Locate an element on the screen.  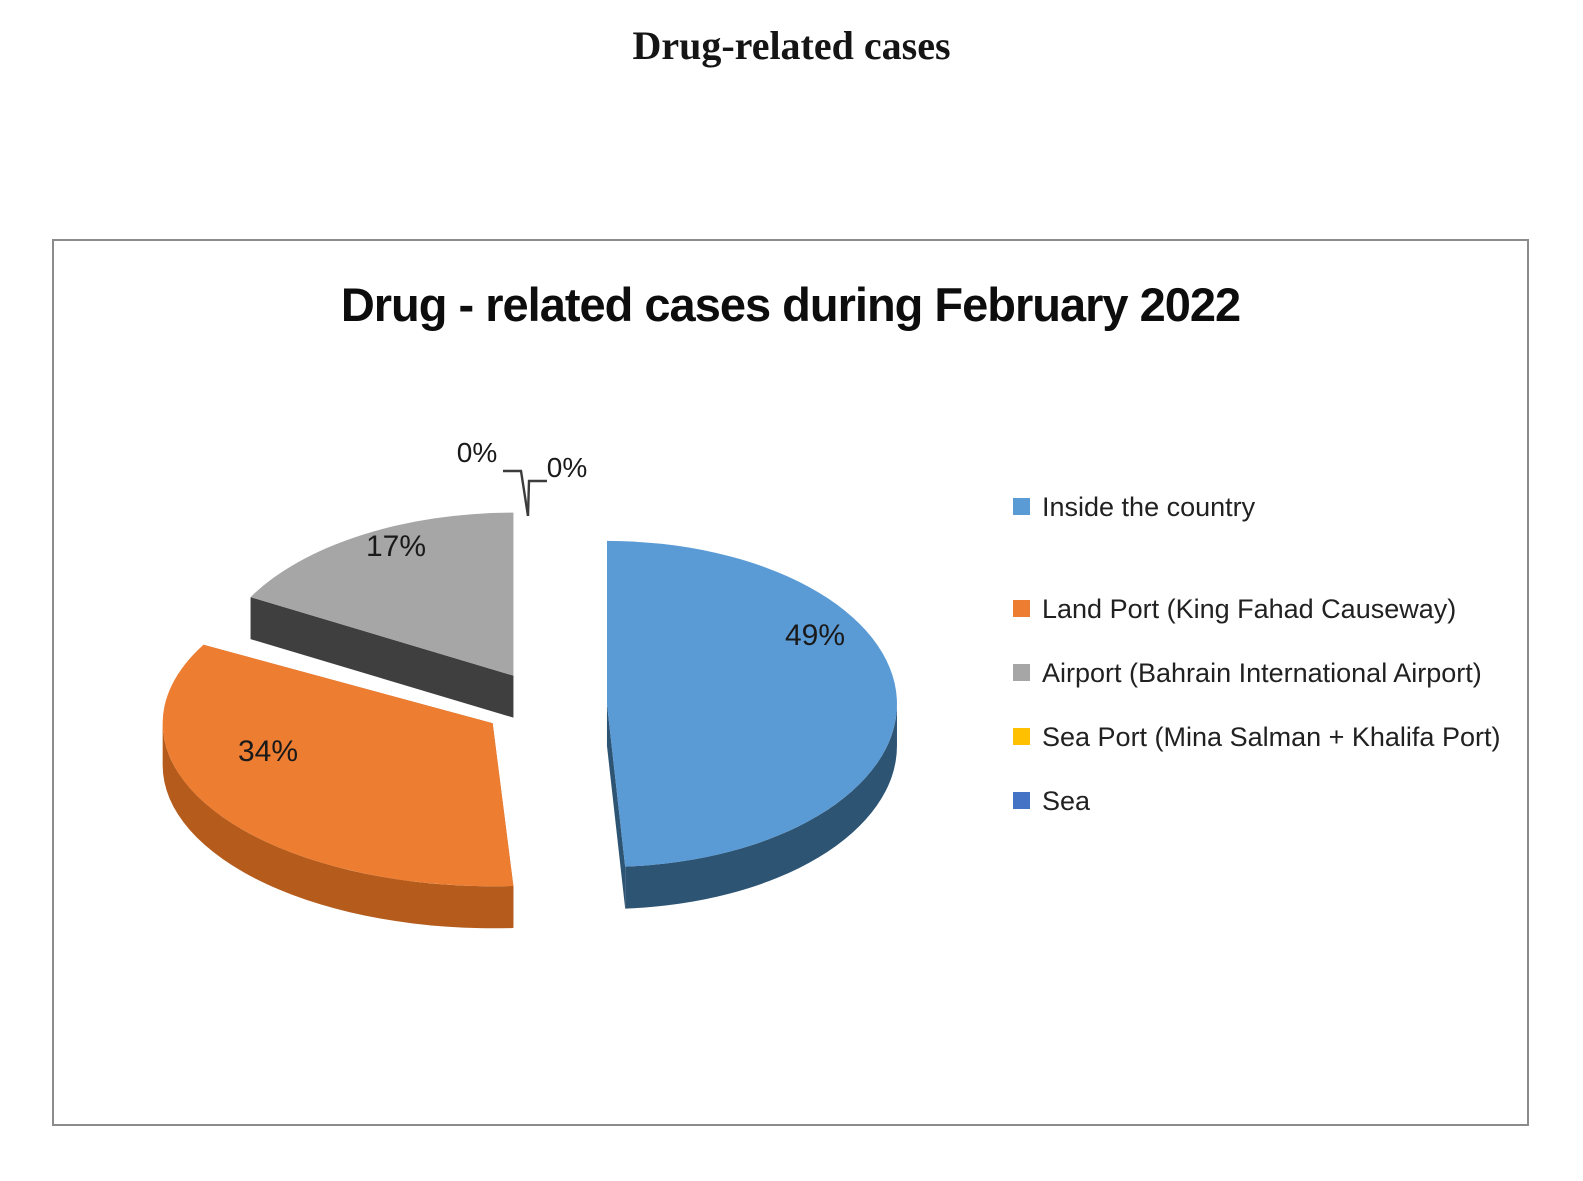
legend-label: Sea is located at coordinates (1066, 801).